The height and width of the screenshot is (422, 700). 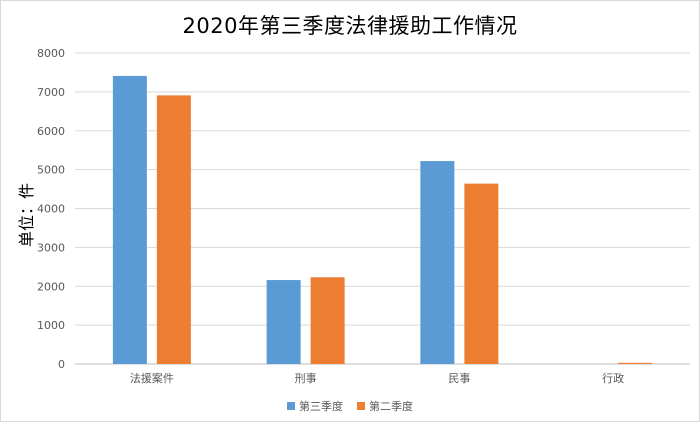 What do you see at coordinates (377, 378) in the screenshot?
I see `x-tick-labels: 法援案件 刑事 民事 行政` at bounding box center [377, 378].